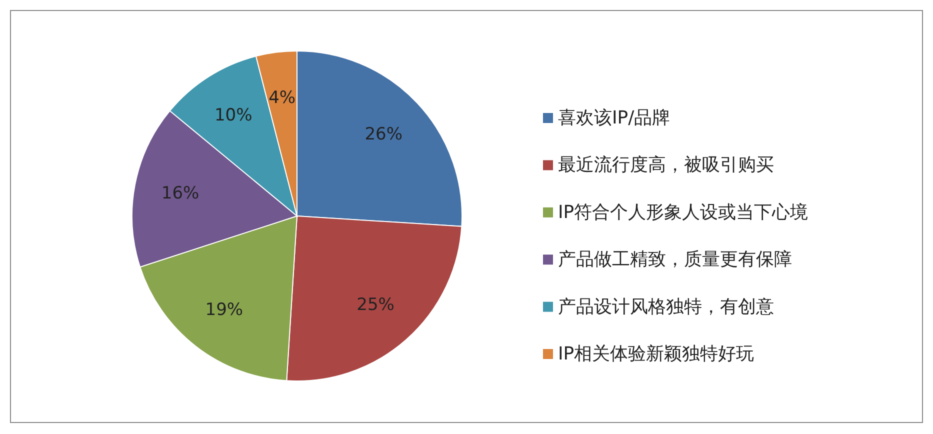 Image resolution: width=933 pixels, height=434 pixels. What do you see at coordinates (656, 354) in the screenshot?
I see `legend-label: IP相关体验新颖独特好玩` at bounding box center [656, 354].